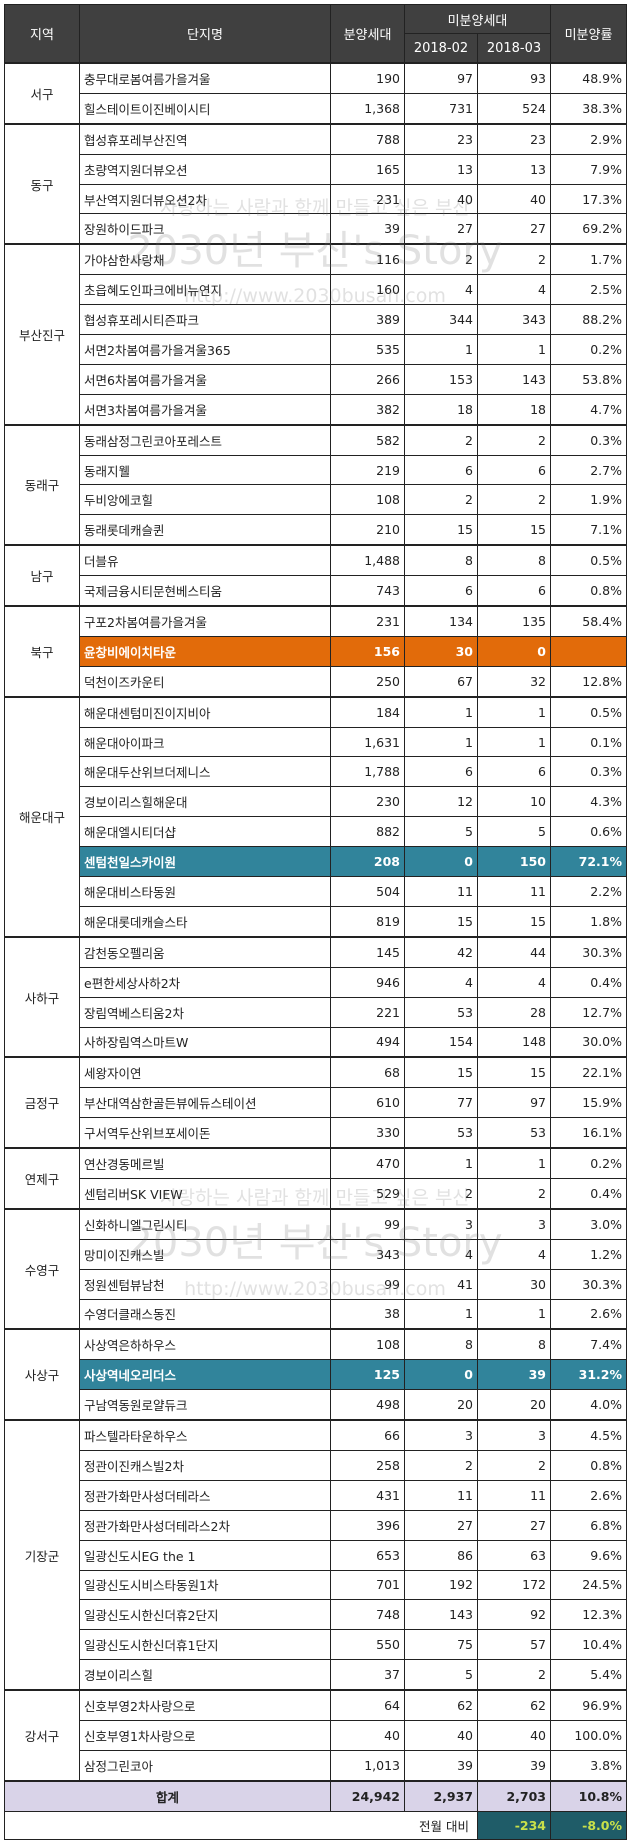 Image resolution: width=630 pixels, height=1840 pixels. I want to click on table-row: 장림역베스티움2차 221 53 28 12.7%, so click(316, 1012).